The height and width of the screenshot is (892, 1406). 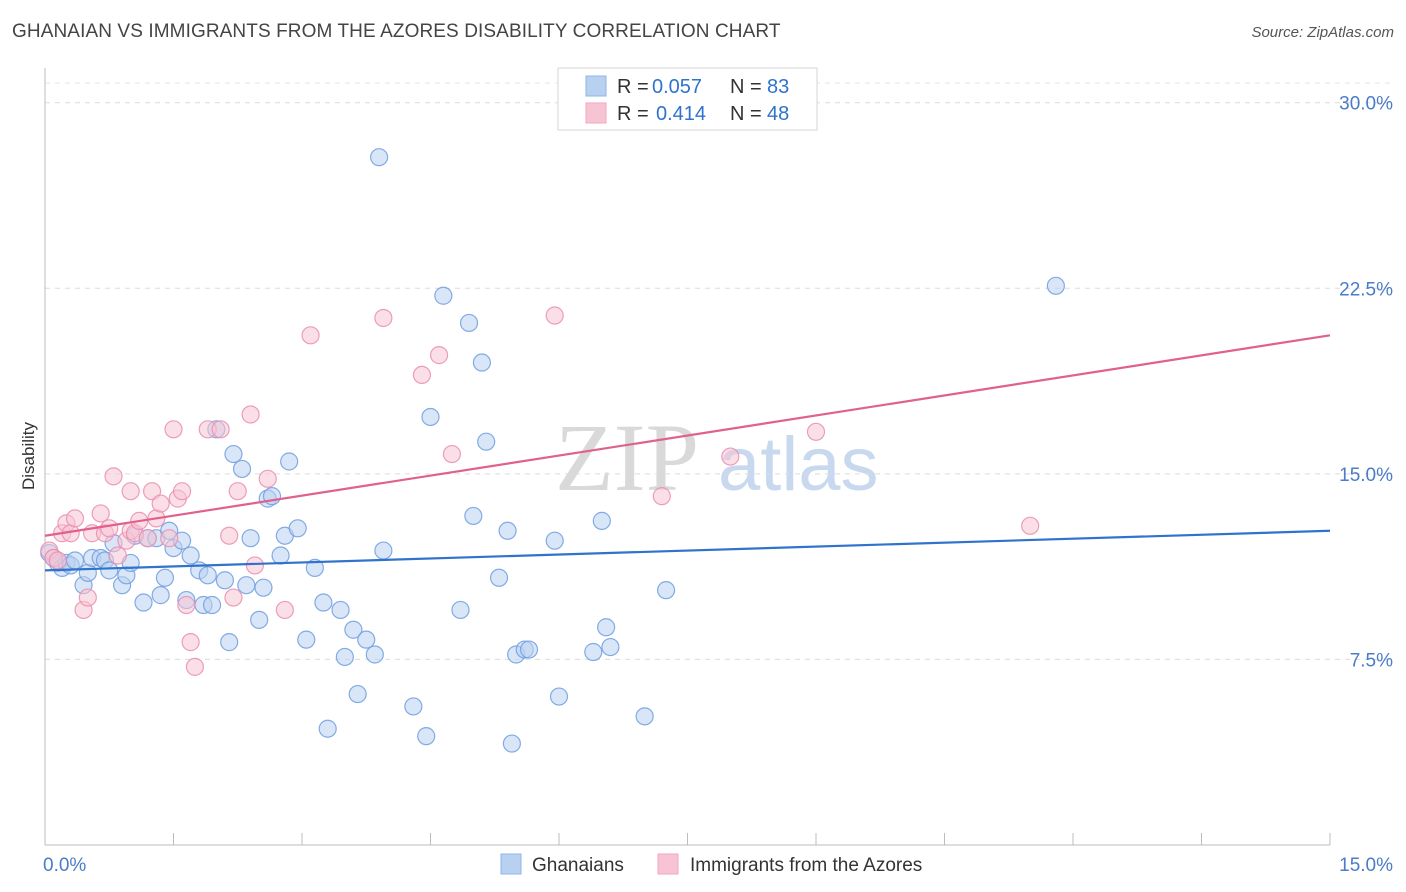 What do you see at coordinates (1322, 32) in the screenshot?
I see `source-credit: Source: ZipAtlas.com` at bounding box center [1322, 32].